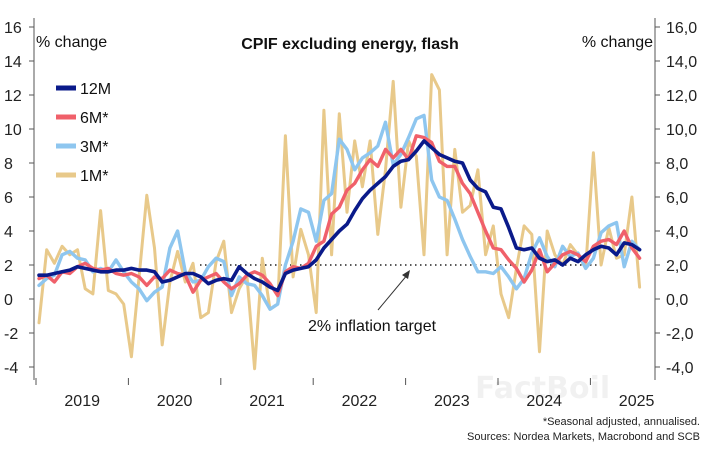 The width and height of the screenshot is (714, 451). What do you see at coordinates (94, 176) in the screenshot?
I see `legend-label-1m: 1M*` at bounding box center [94, 176].